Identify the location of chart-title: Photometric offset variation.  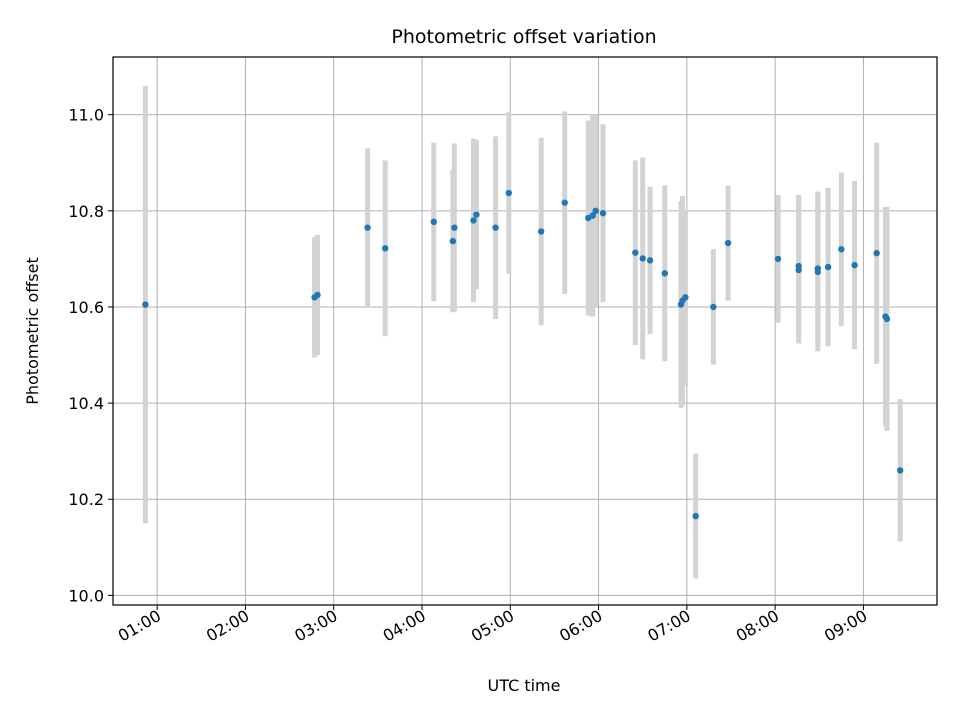
(523, 37).